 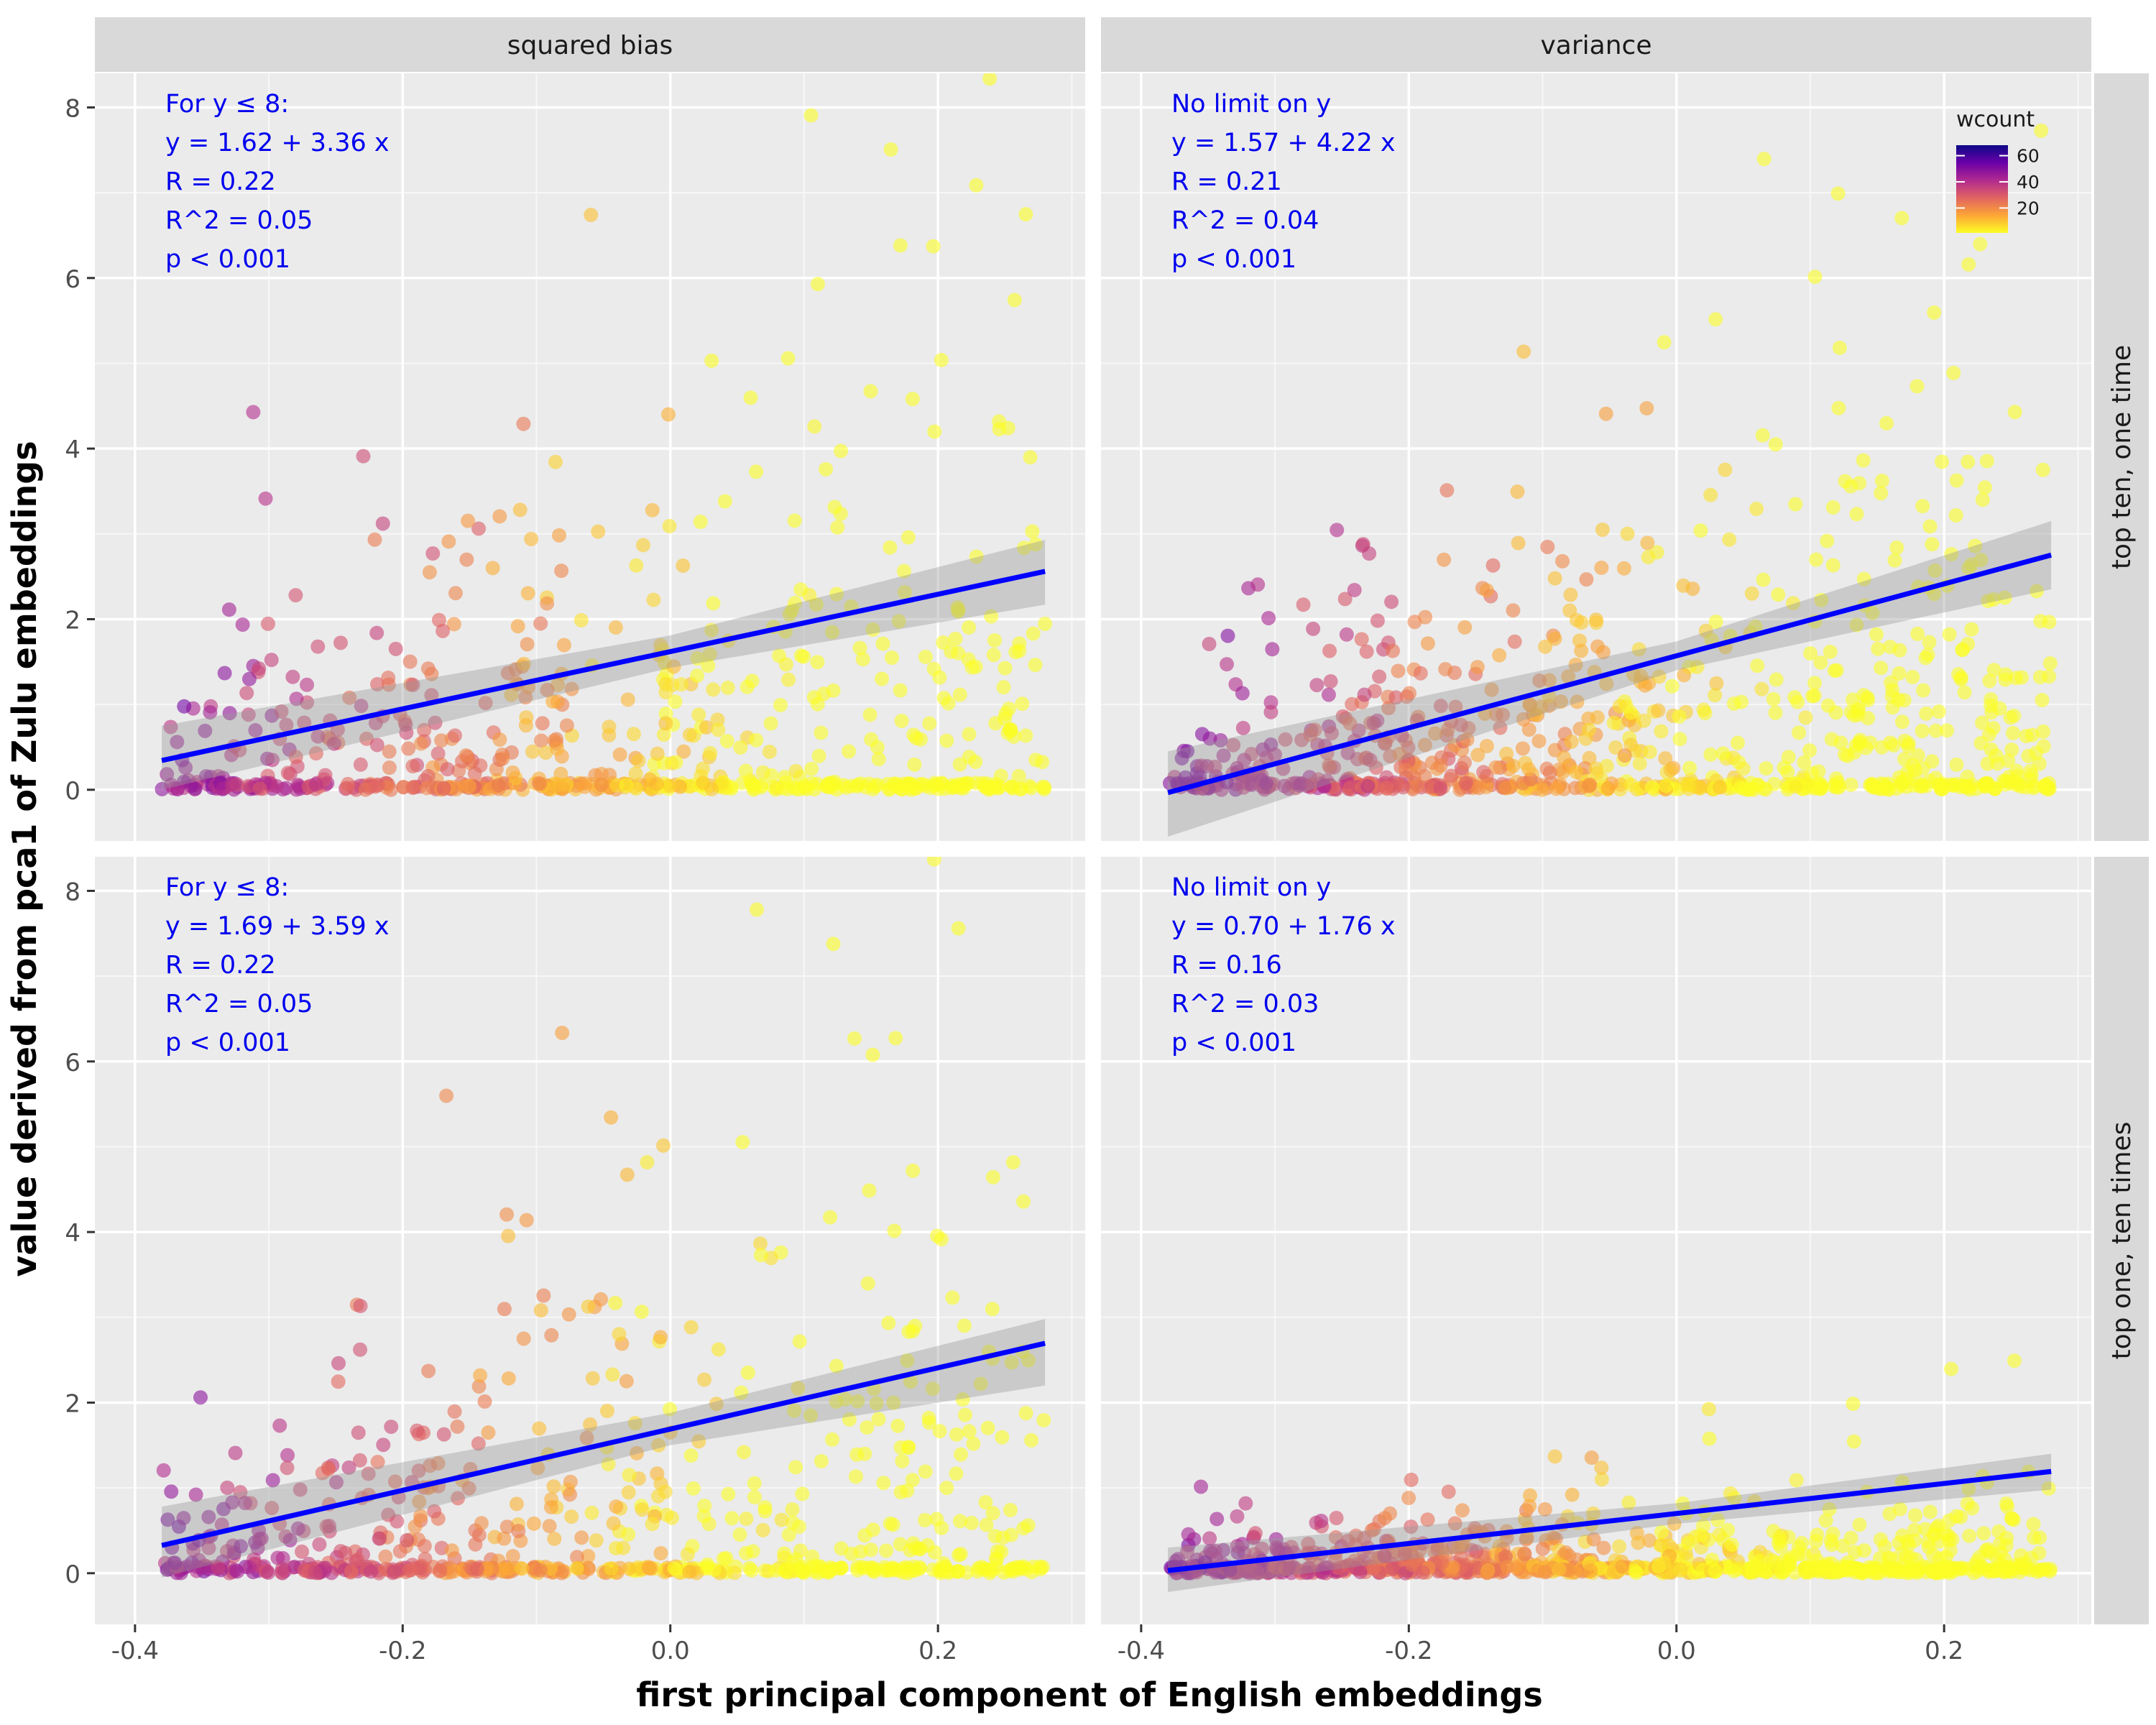 I want to click on x-tick-label: -0.2, so click(x=402, y=1651).